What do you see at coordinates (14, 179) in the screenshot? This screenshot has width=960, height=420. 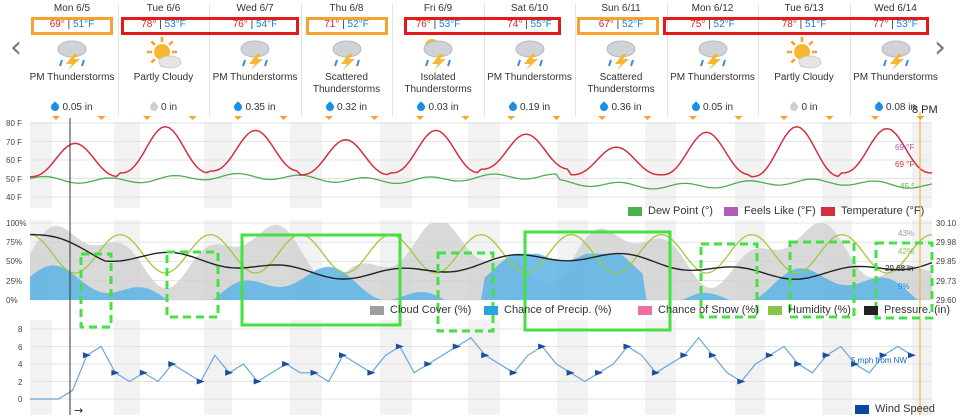 I see `axis-tick-label: 50 F` at bounding box center [14, 179].